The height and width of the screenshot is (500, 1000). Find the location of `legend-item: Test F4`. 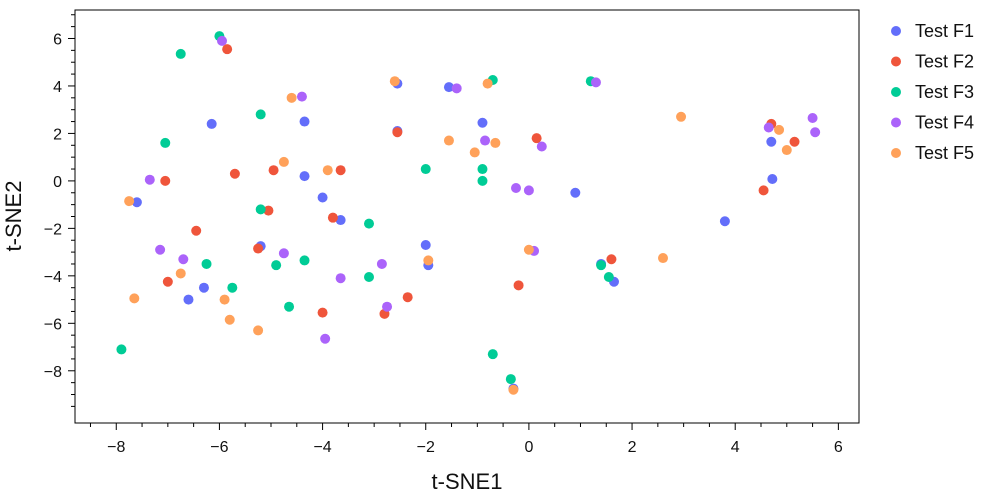

legend-item: Test F4 is located at coordinates (932, 123).